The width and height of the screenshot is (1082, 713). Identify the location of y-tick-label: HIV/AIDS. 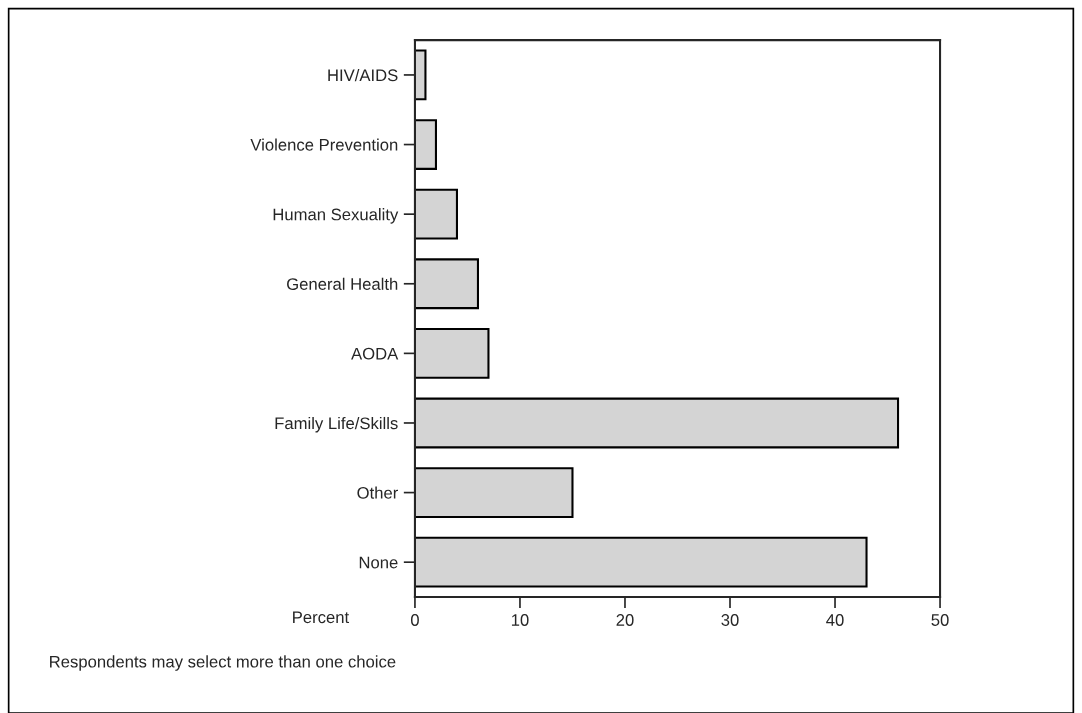
(363, 75).